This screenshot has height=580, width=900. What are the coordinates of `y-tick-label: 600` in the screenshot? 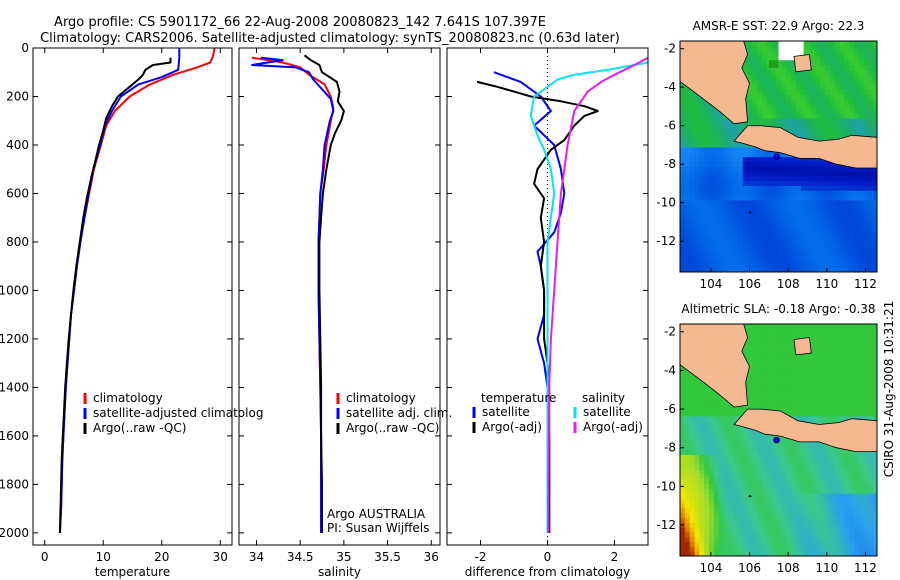 It's located at (17, 193).